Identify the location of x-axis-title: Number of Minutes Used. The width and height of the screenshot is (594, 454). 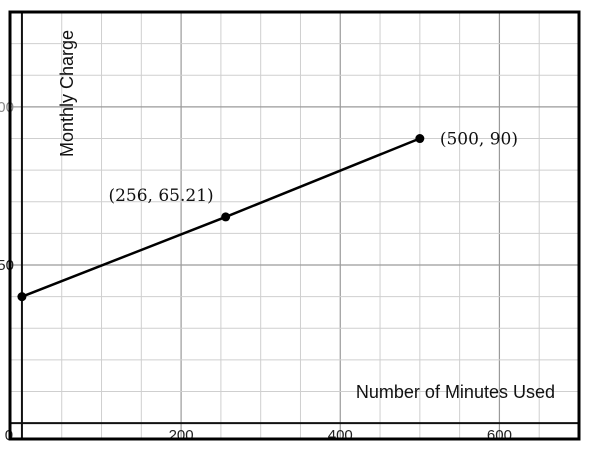
(455, 392).